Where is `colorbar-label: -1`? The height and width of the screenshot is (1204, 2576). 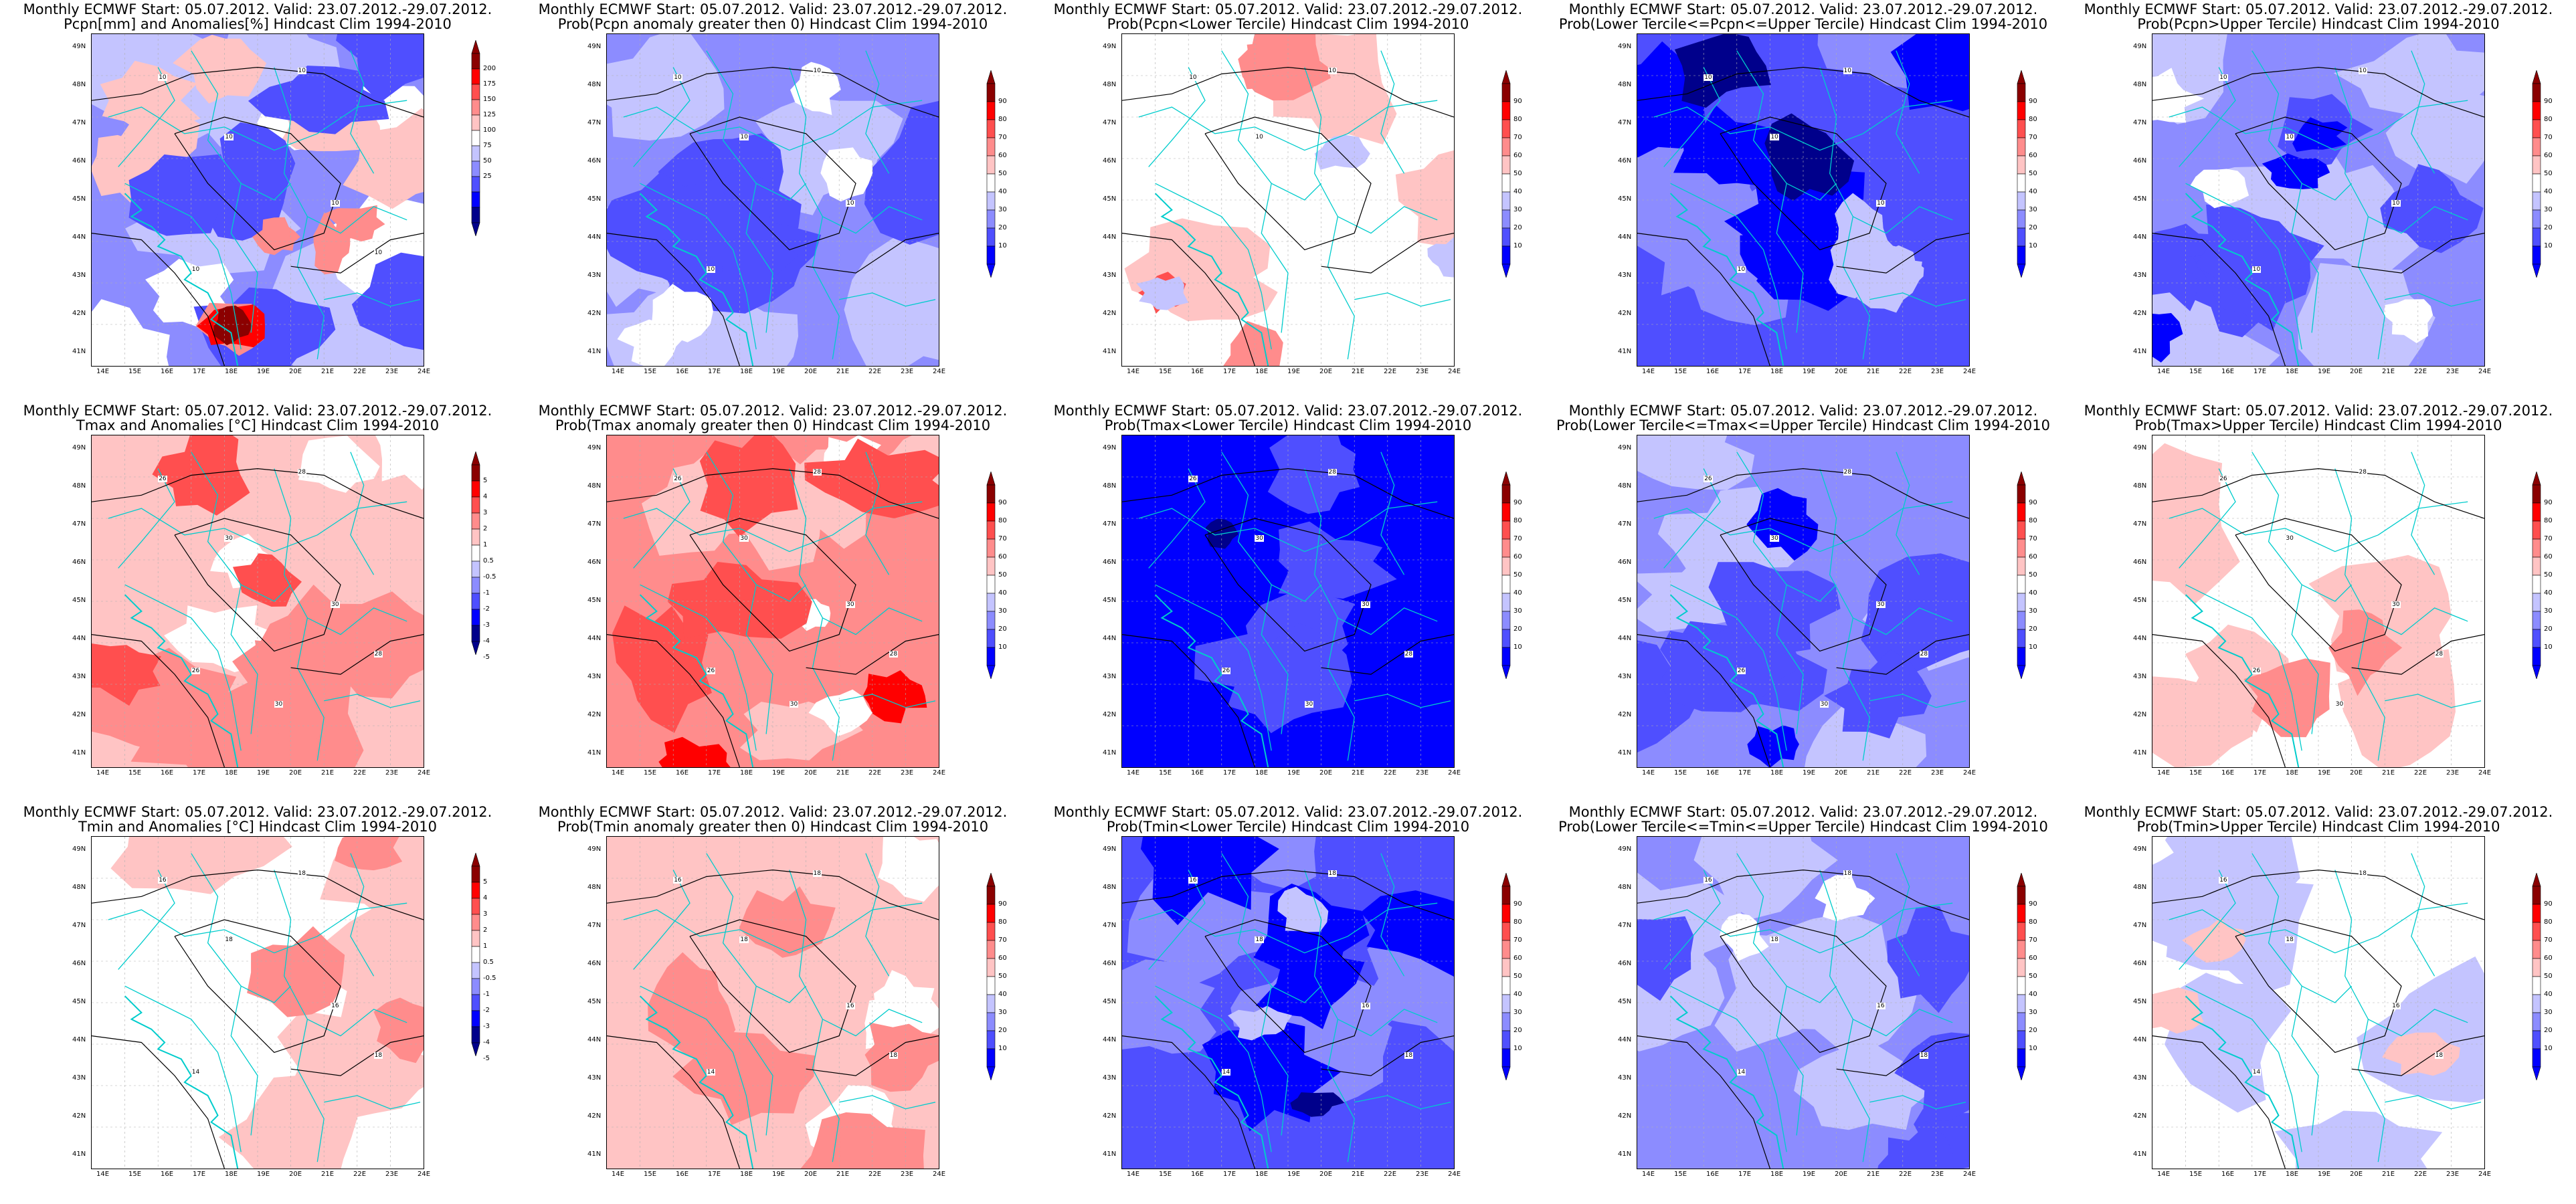 colorbar-label: -1 is located at coordinates (486, 593).